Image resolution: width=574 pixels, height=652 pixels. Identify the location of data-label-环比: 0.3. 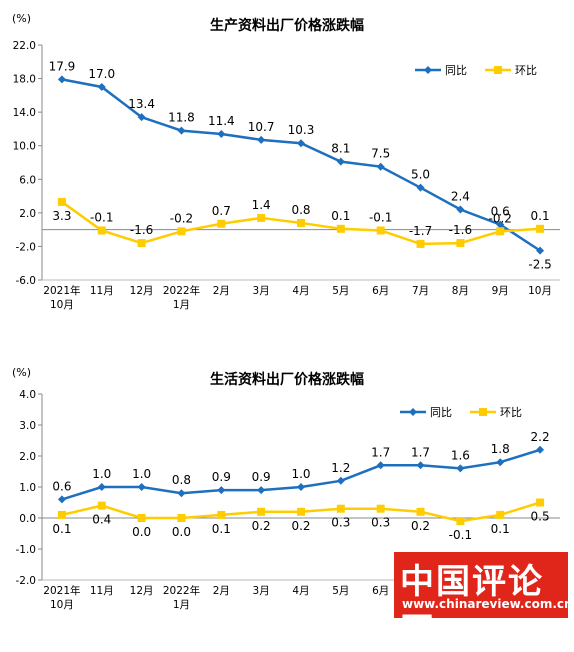
(380, 523).